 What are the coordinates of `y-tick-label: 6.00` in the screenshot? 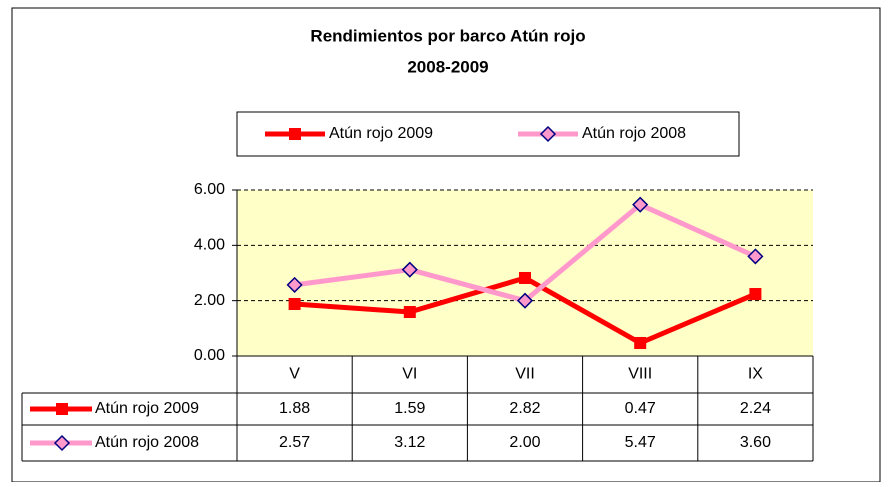 It's located at (209, 189).